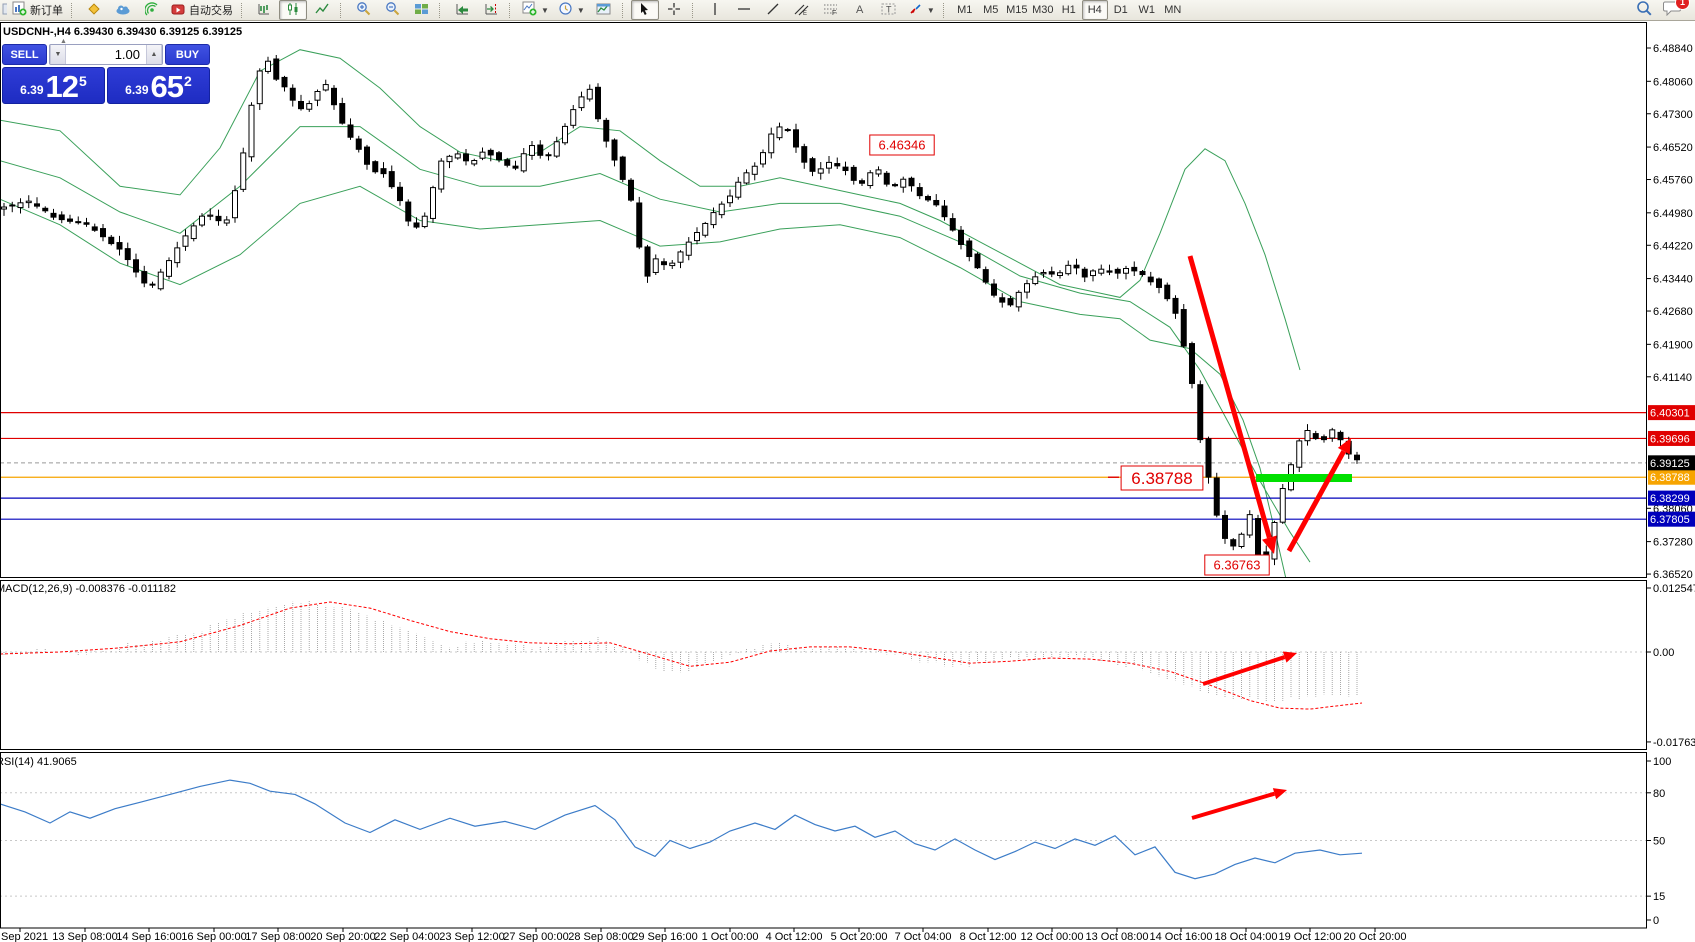 Image resolution: width=1695 pixels, height=942 pixels. I want to click on line-chart-mode-button, so click(322, 10).